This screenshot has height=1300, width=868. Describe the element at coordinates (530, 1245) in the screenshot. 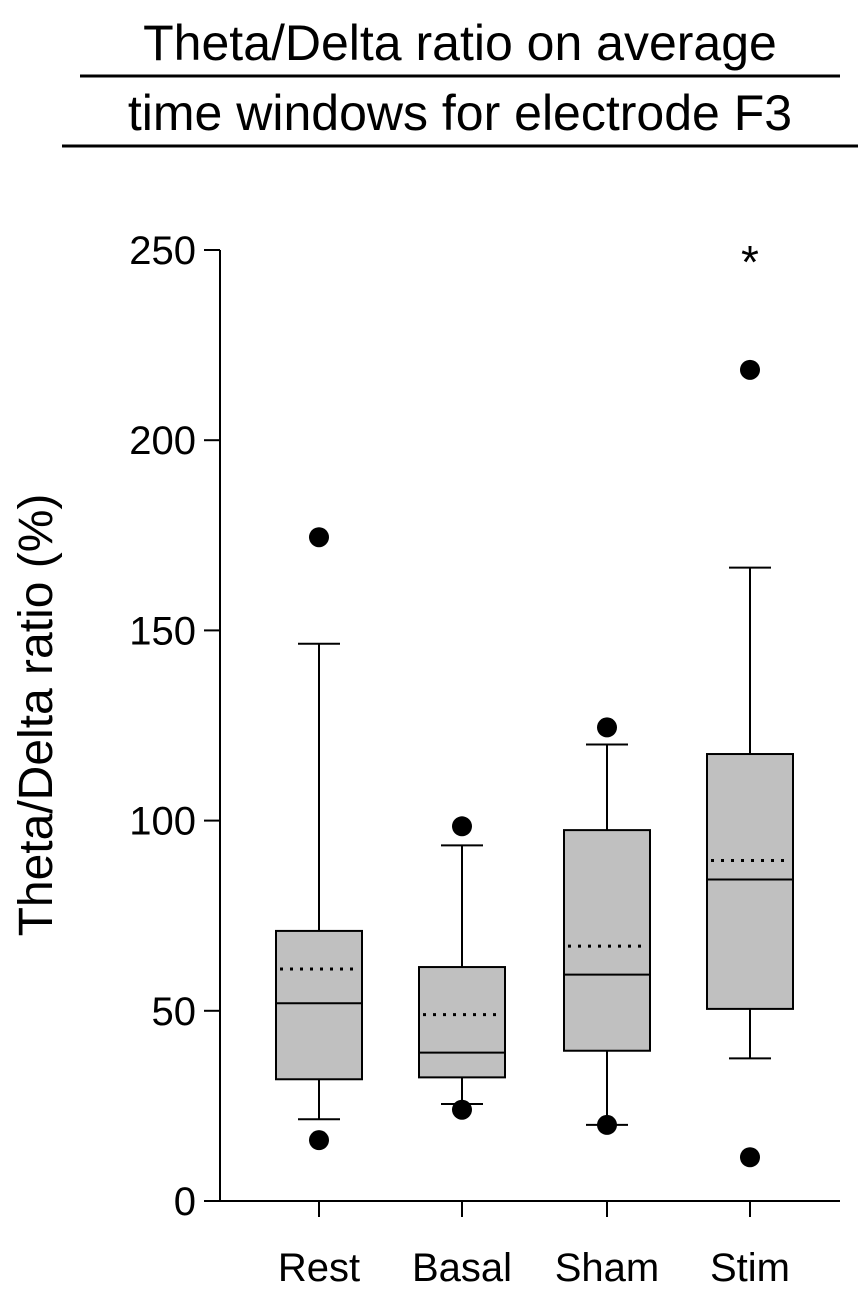

I see `x-axis: Rest Basal Sham Stim` at that location.